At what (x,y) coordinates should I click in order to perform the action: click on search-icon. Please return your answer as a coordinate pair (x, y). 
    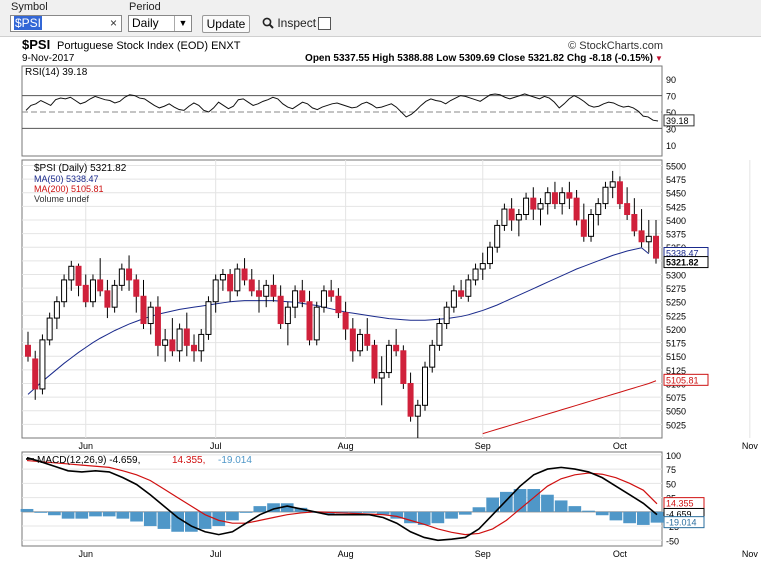
    Looking at the image, I should click on (268, 23).